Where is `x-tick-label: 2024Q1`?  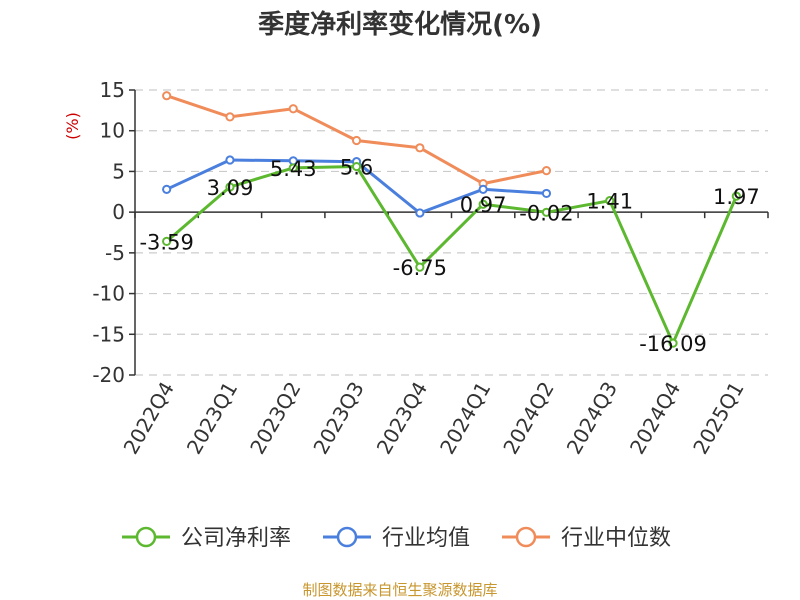
x-tick-label: 2024Q1 is located at coordinates (465, 418).